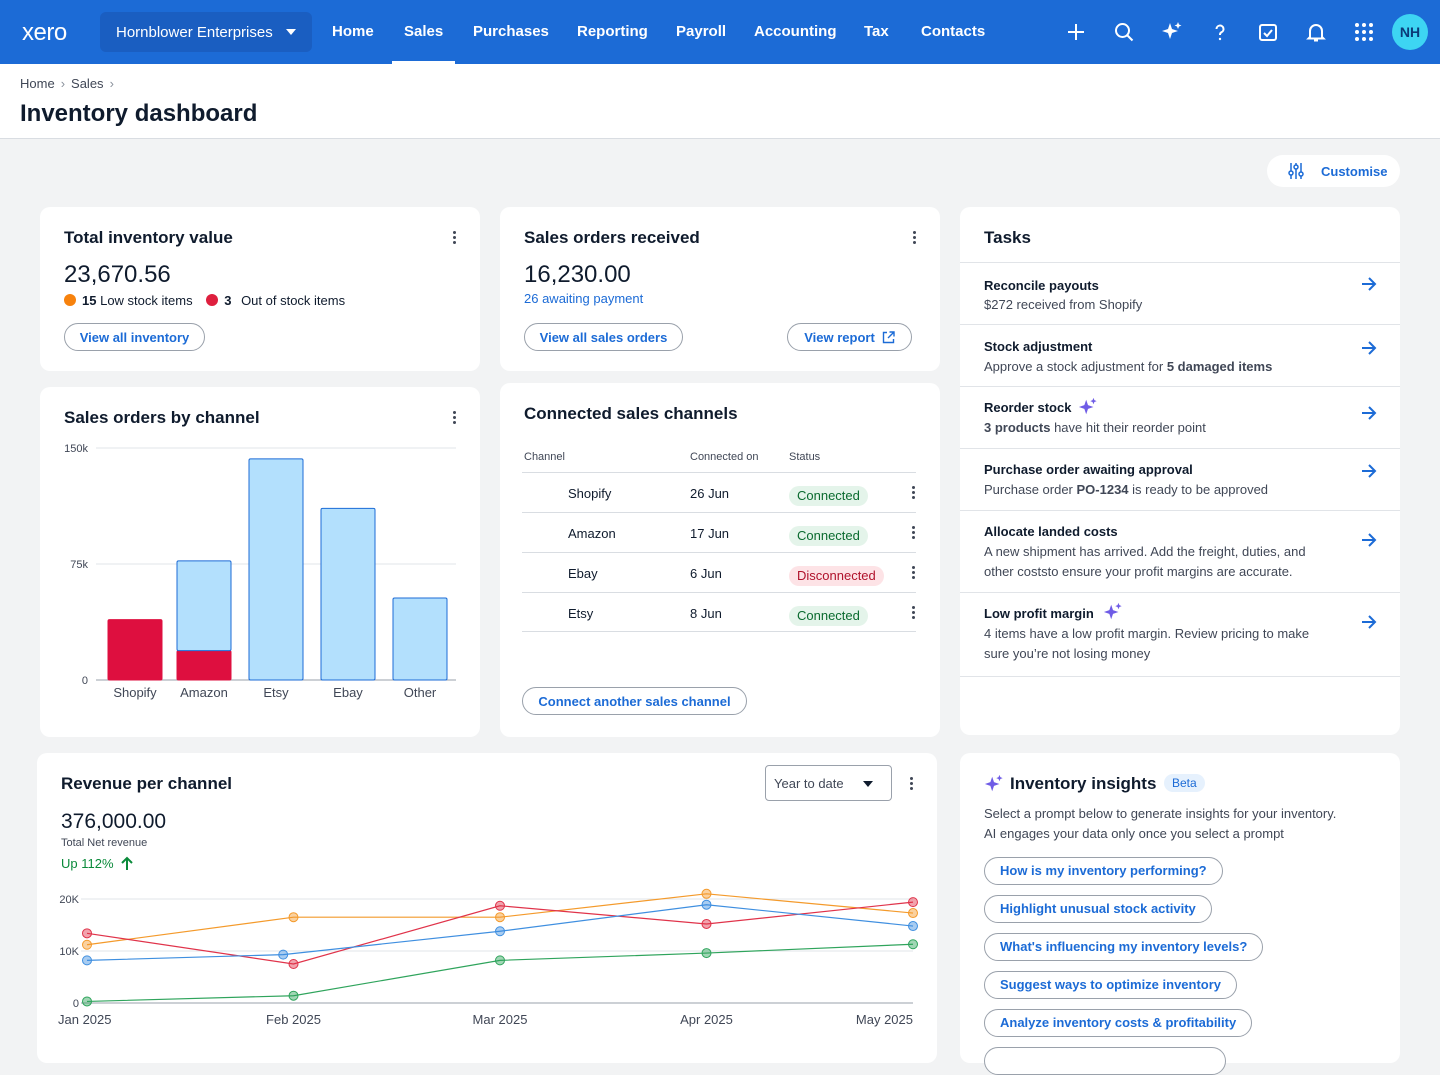 This screenshot has height=1075, width=1440. Describe the element at coordinates (1041, 285) in the screenshot. I see `task-title: Reconcile payouts` at that location.